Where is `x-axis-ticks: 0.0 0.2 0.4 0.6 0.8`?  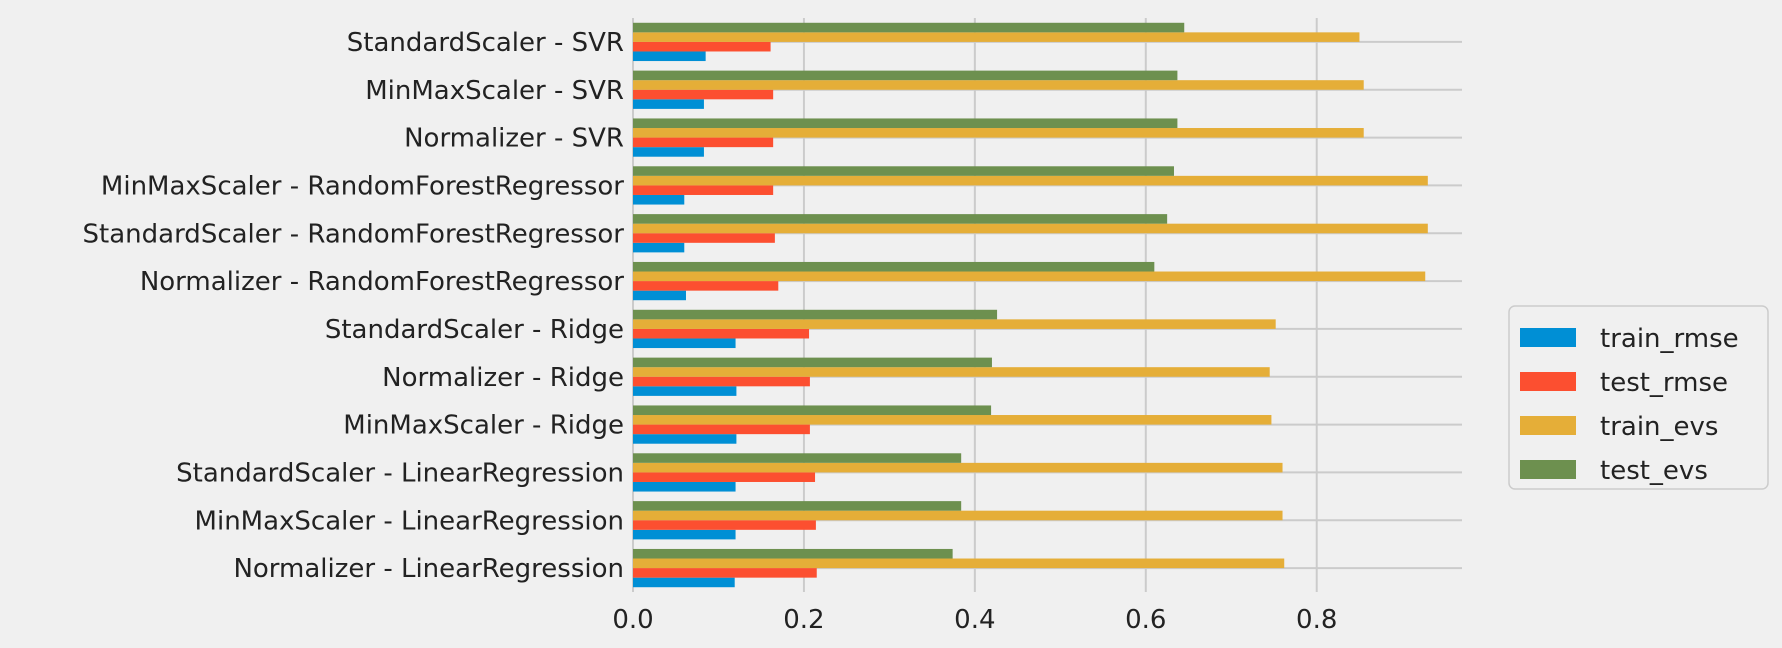 x-axis-ticks: 0.0 0.2 0.4 0.6 0.8 is located at coordinates (974, 620).